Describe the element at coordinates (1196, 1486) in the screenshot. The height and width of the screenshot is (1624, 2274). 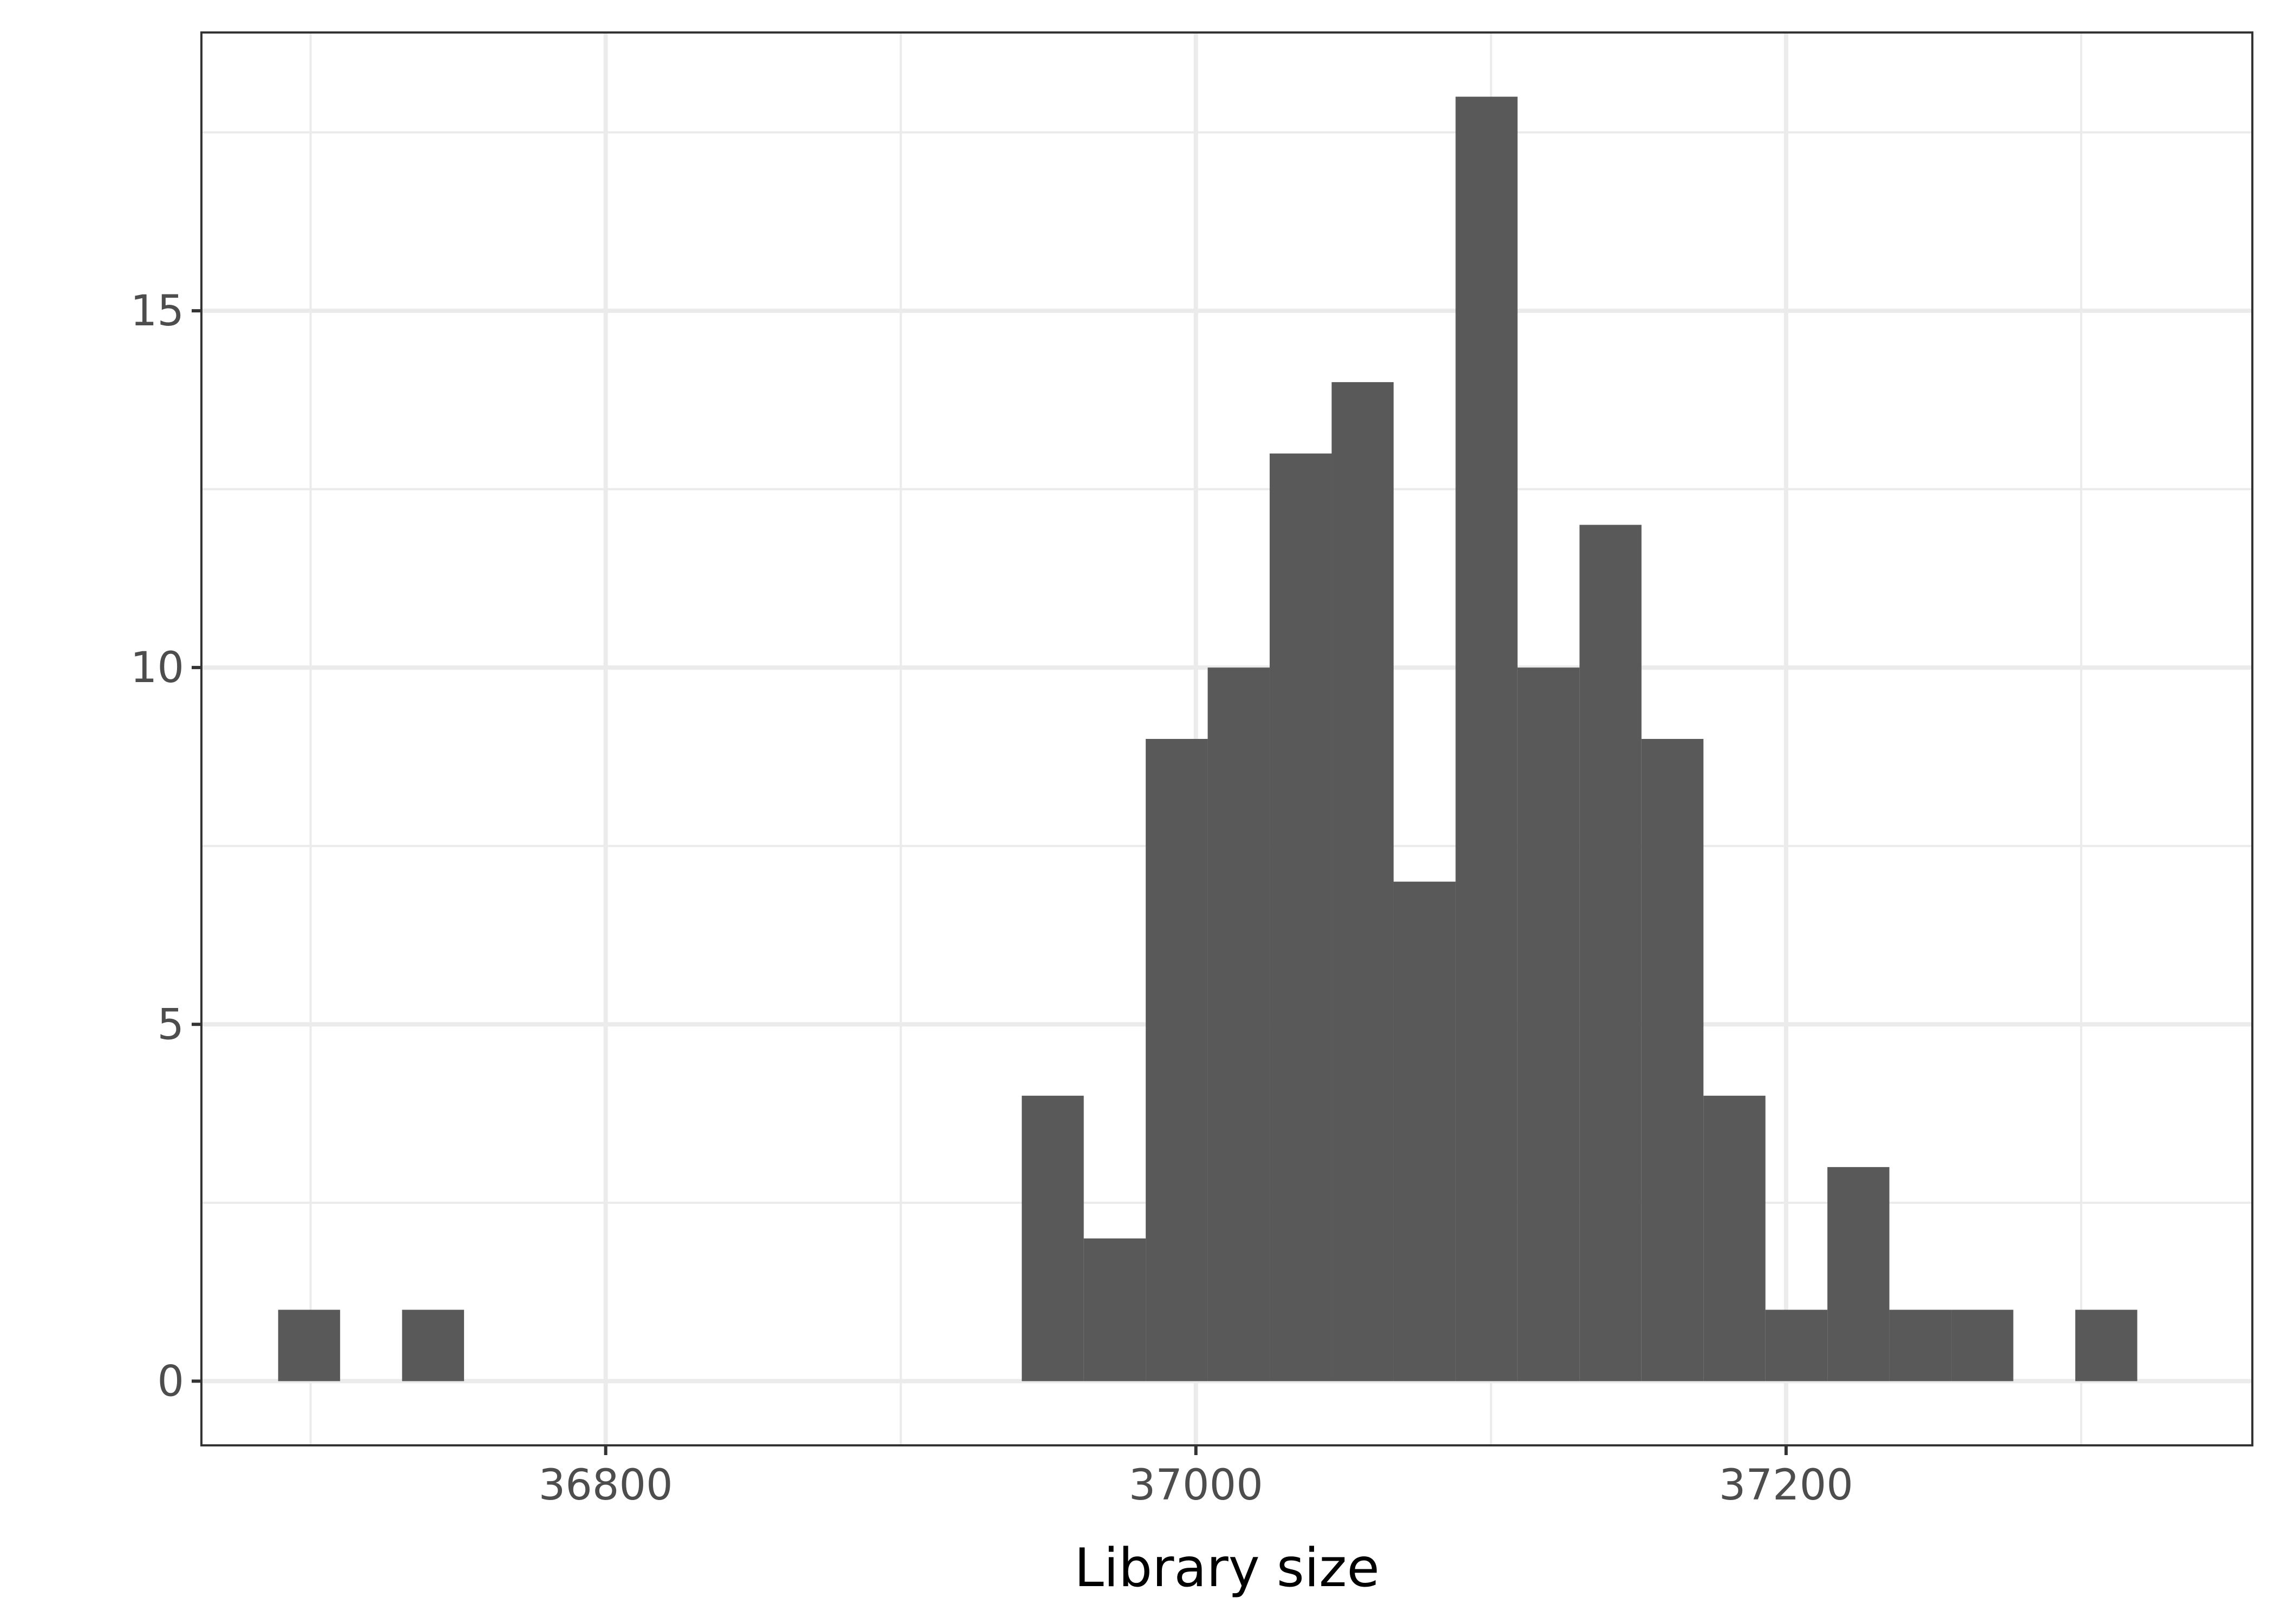
I see `x-tick-label: 37000` at that location.